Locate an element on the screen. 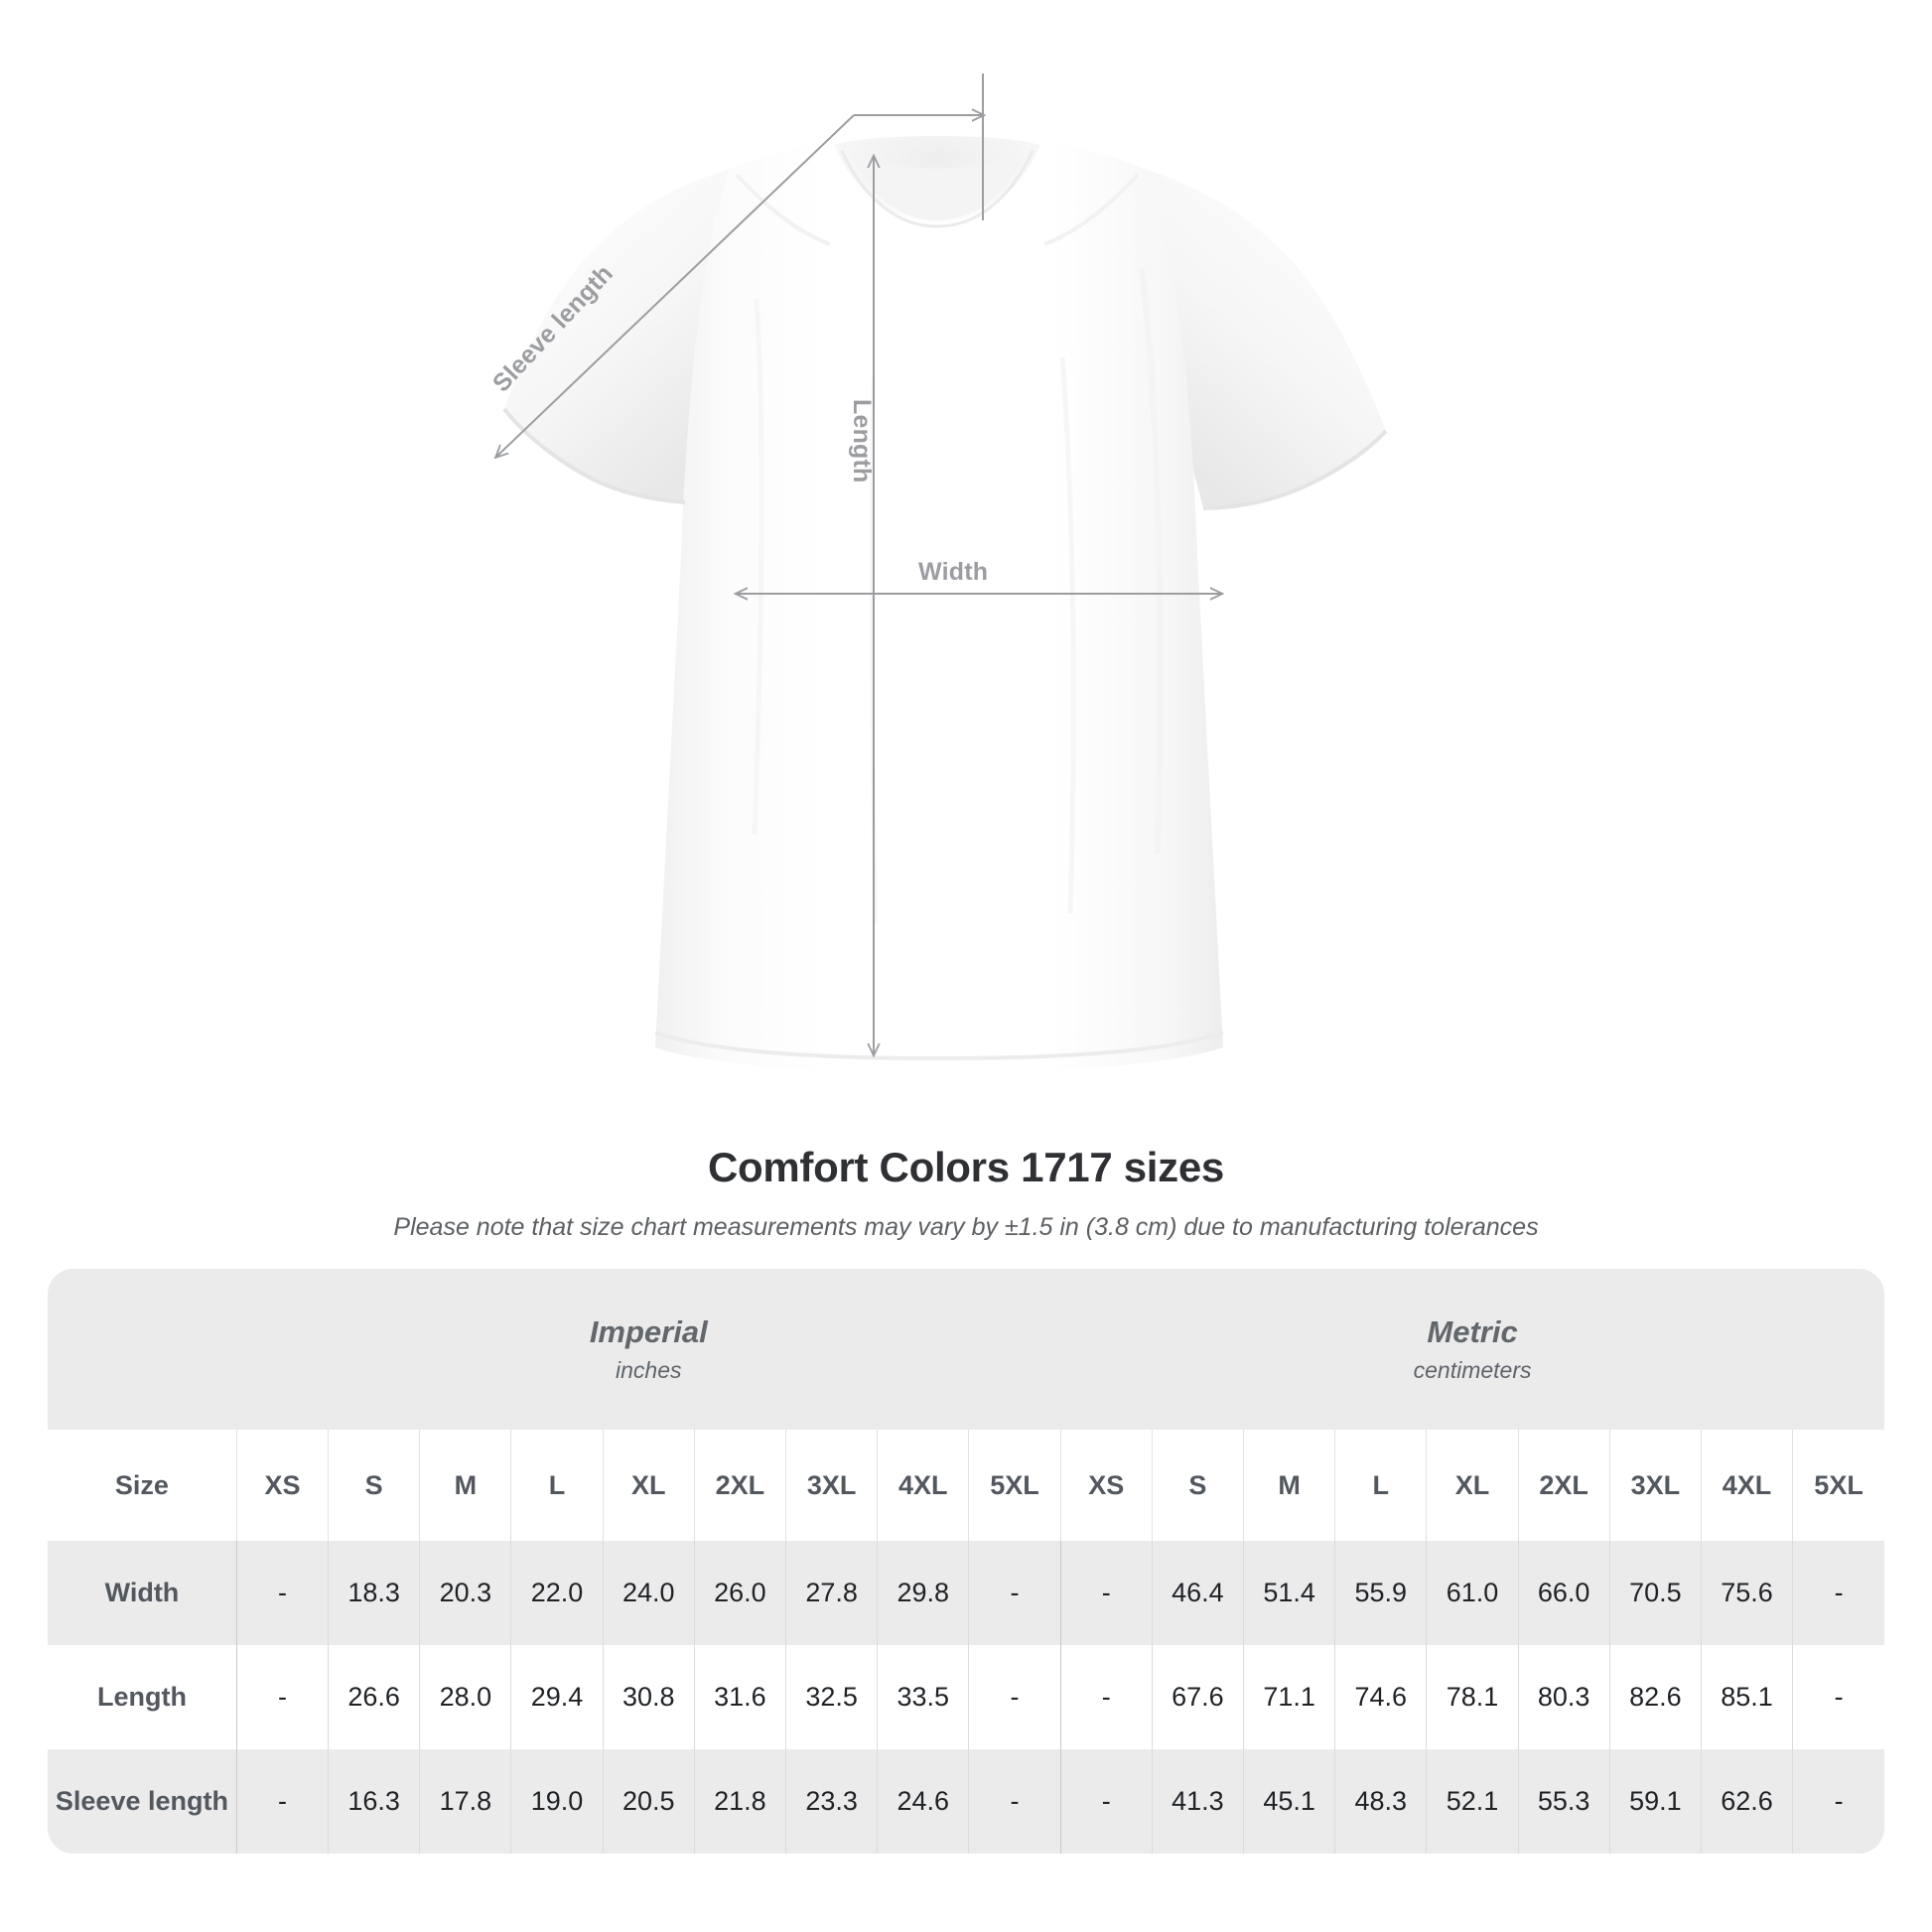 The height and width of the screenshot is (1932, 1932). page-title: Comfort Colors 1717 sizes is located at coordinates (966, 1167).